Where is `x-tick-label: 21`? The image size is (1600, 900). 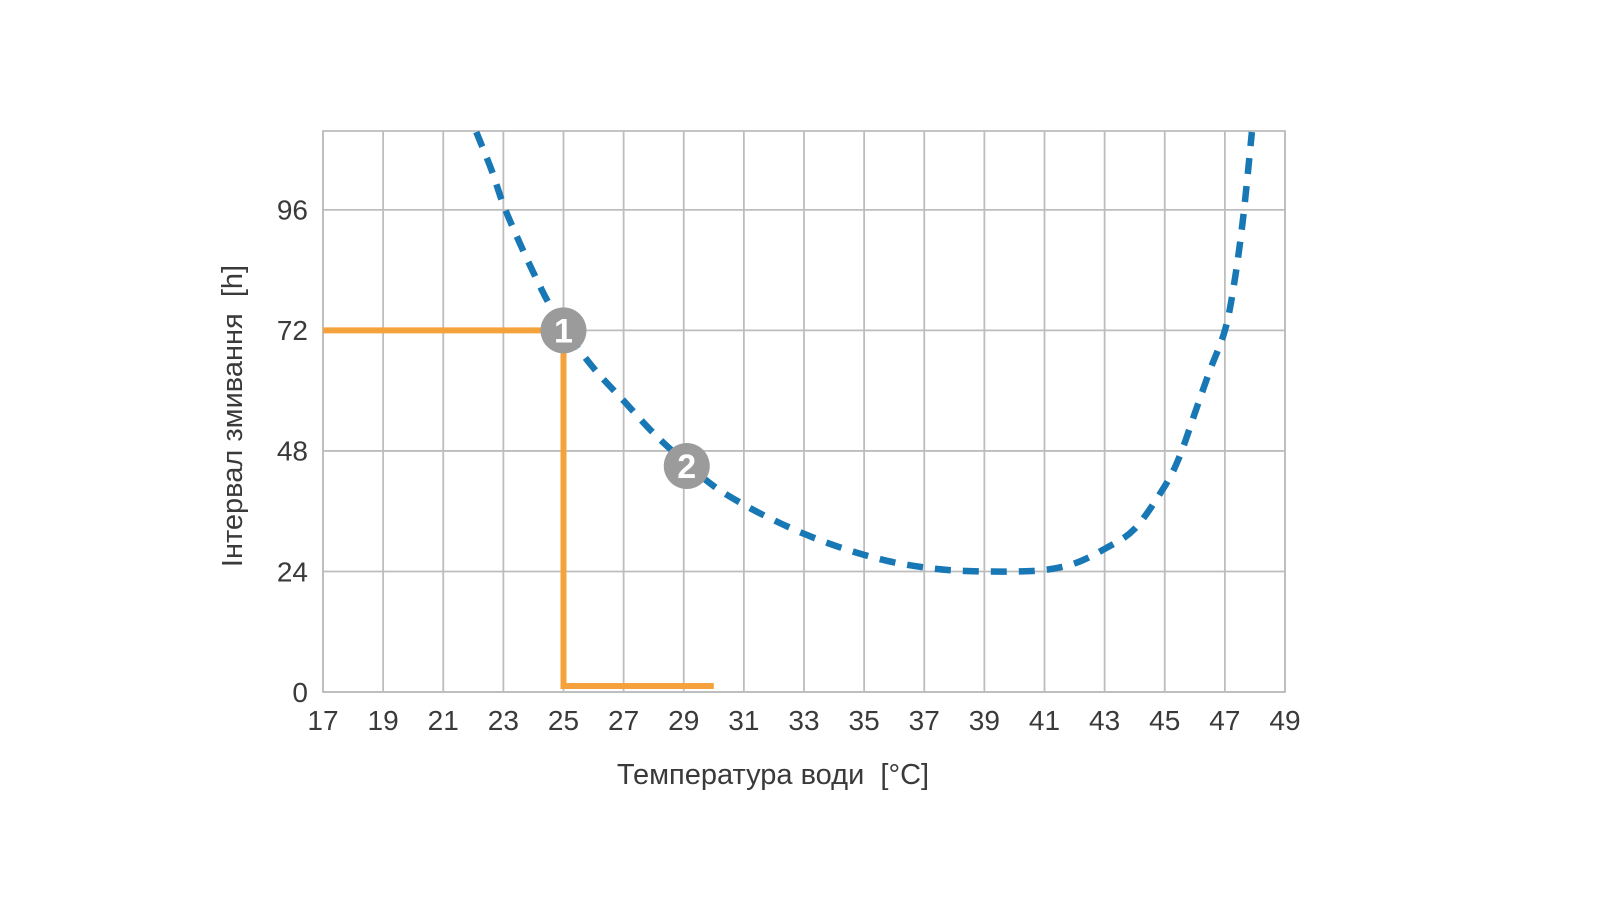 x-tick-label: 21 is located at coordinates (443, 720).